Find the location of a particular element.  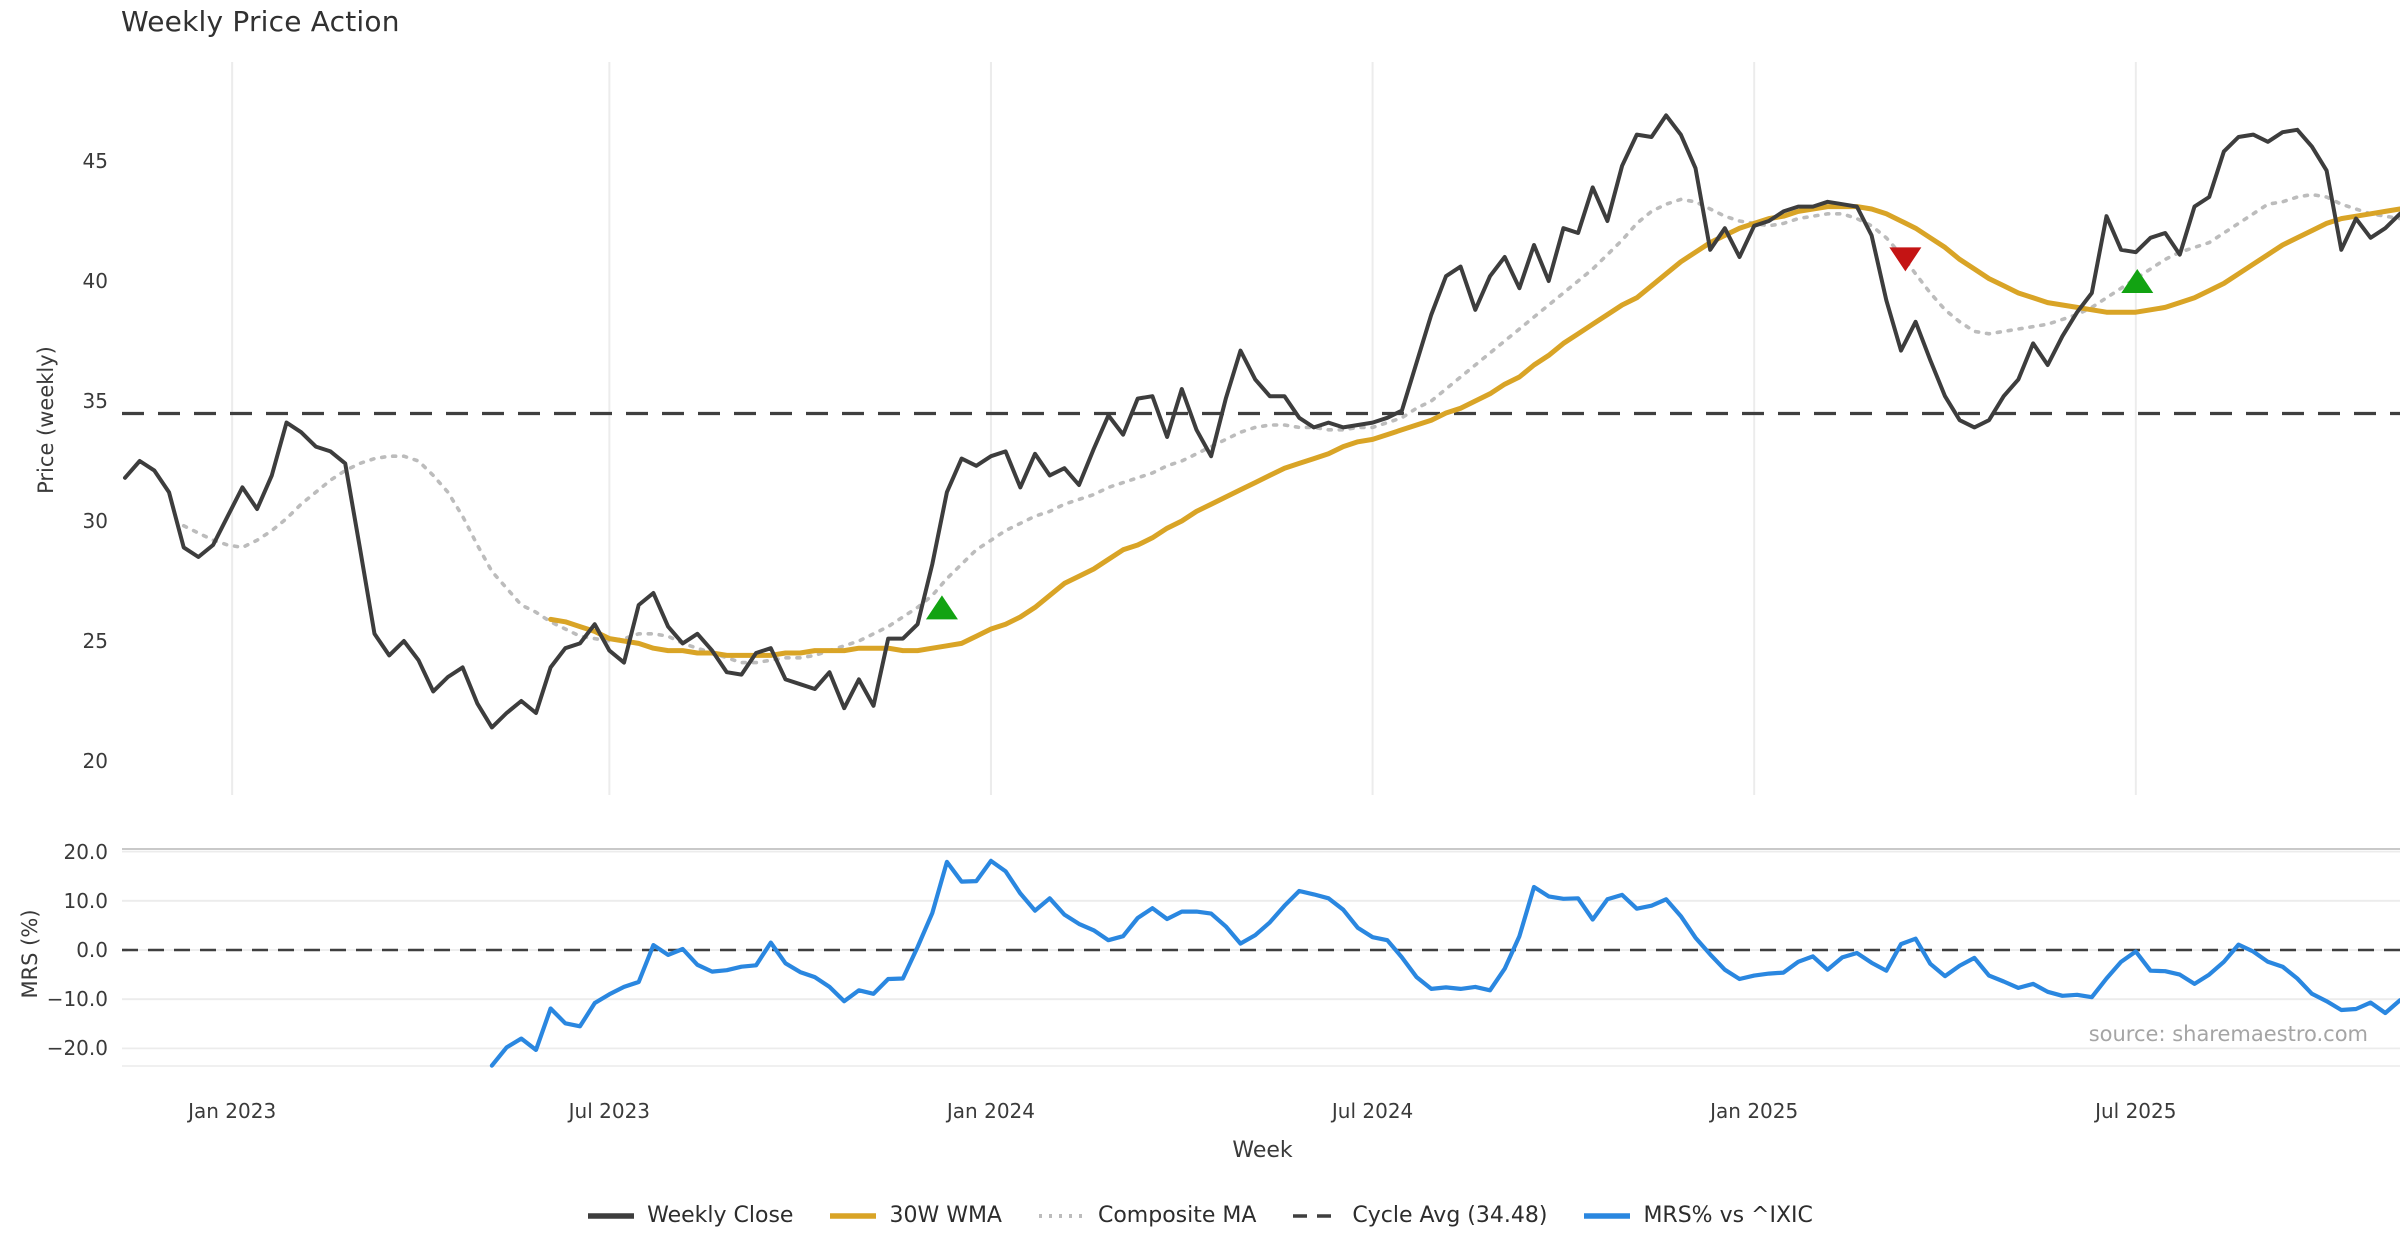

price-ytick-label: 30 is located at coordinates (95, 521).